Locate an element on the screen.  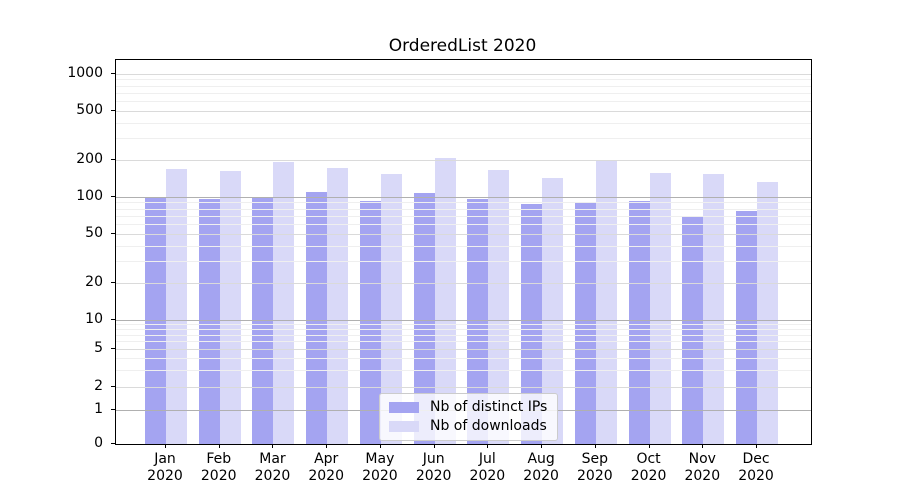
x-tick-mark-oct is located at coordinates (649, 446).